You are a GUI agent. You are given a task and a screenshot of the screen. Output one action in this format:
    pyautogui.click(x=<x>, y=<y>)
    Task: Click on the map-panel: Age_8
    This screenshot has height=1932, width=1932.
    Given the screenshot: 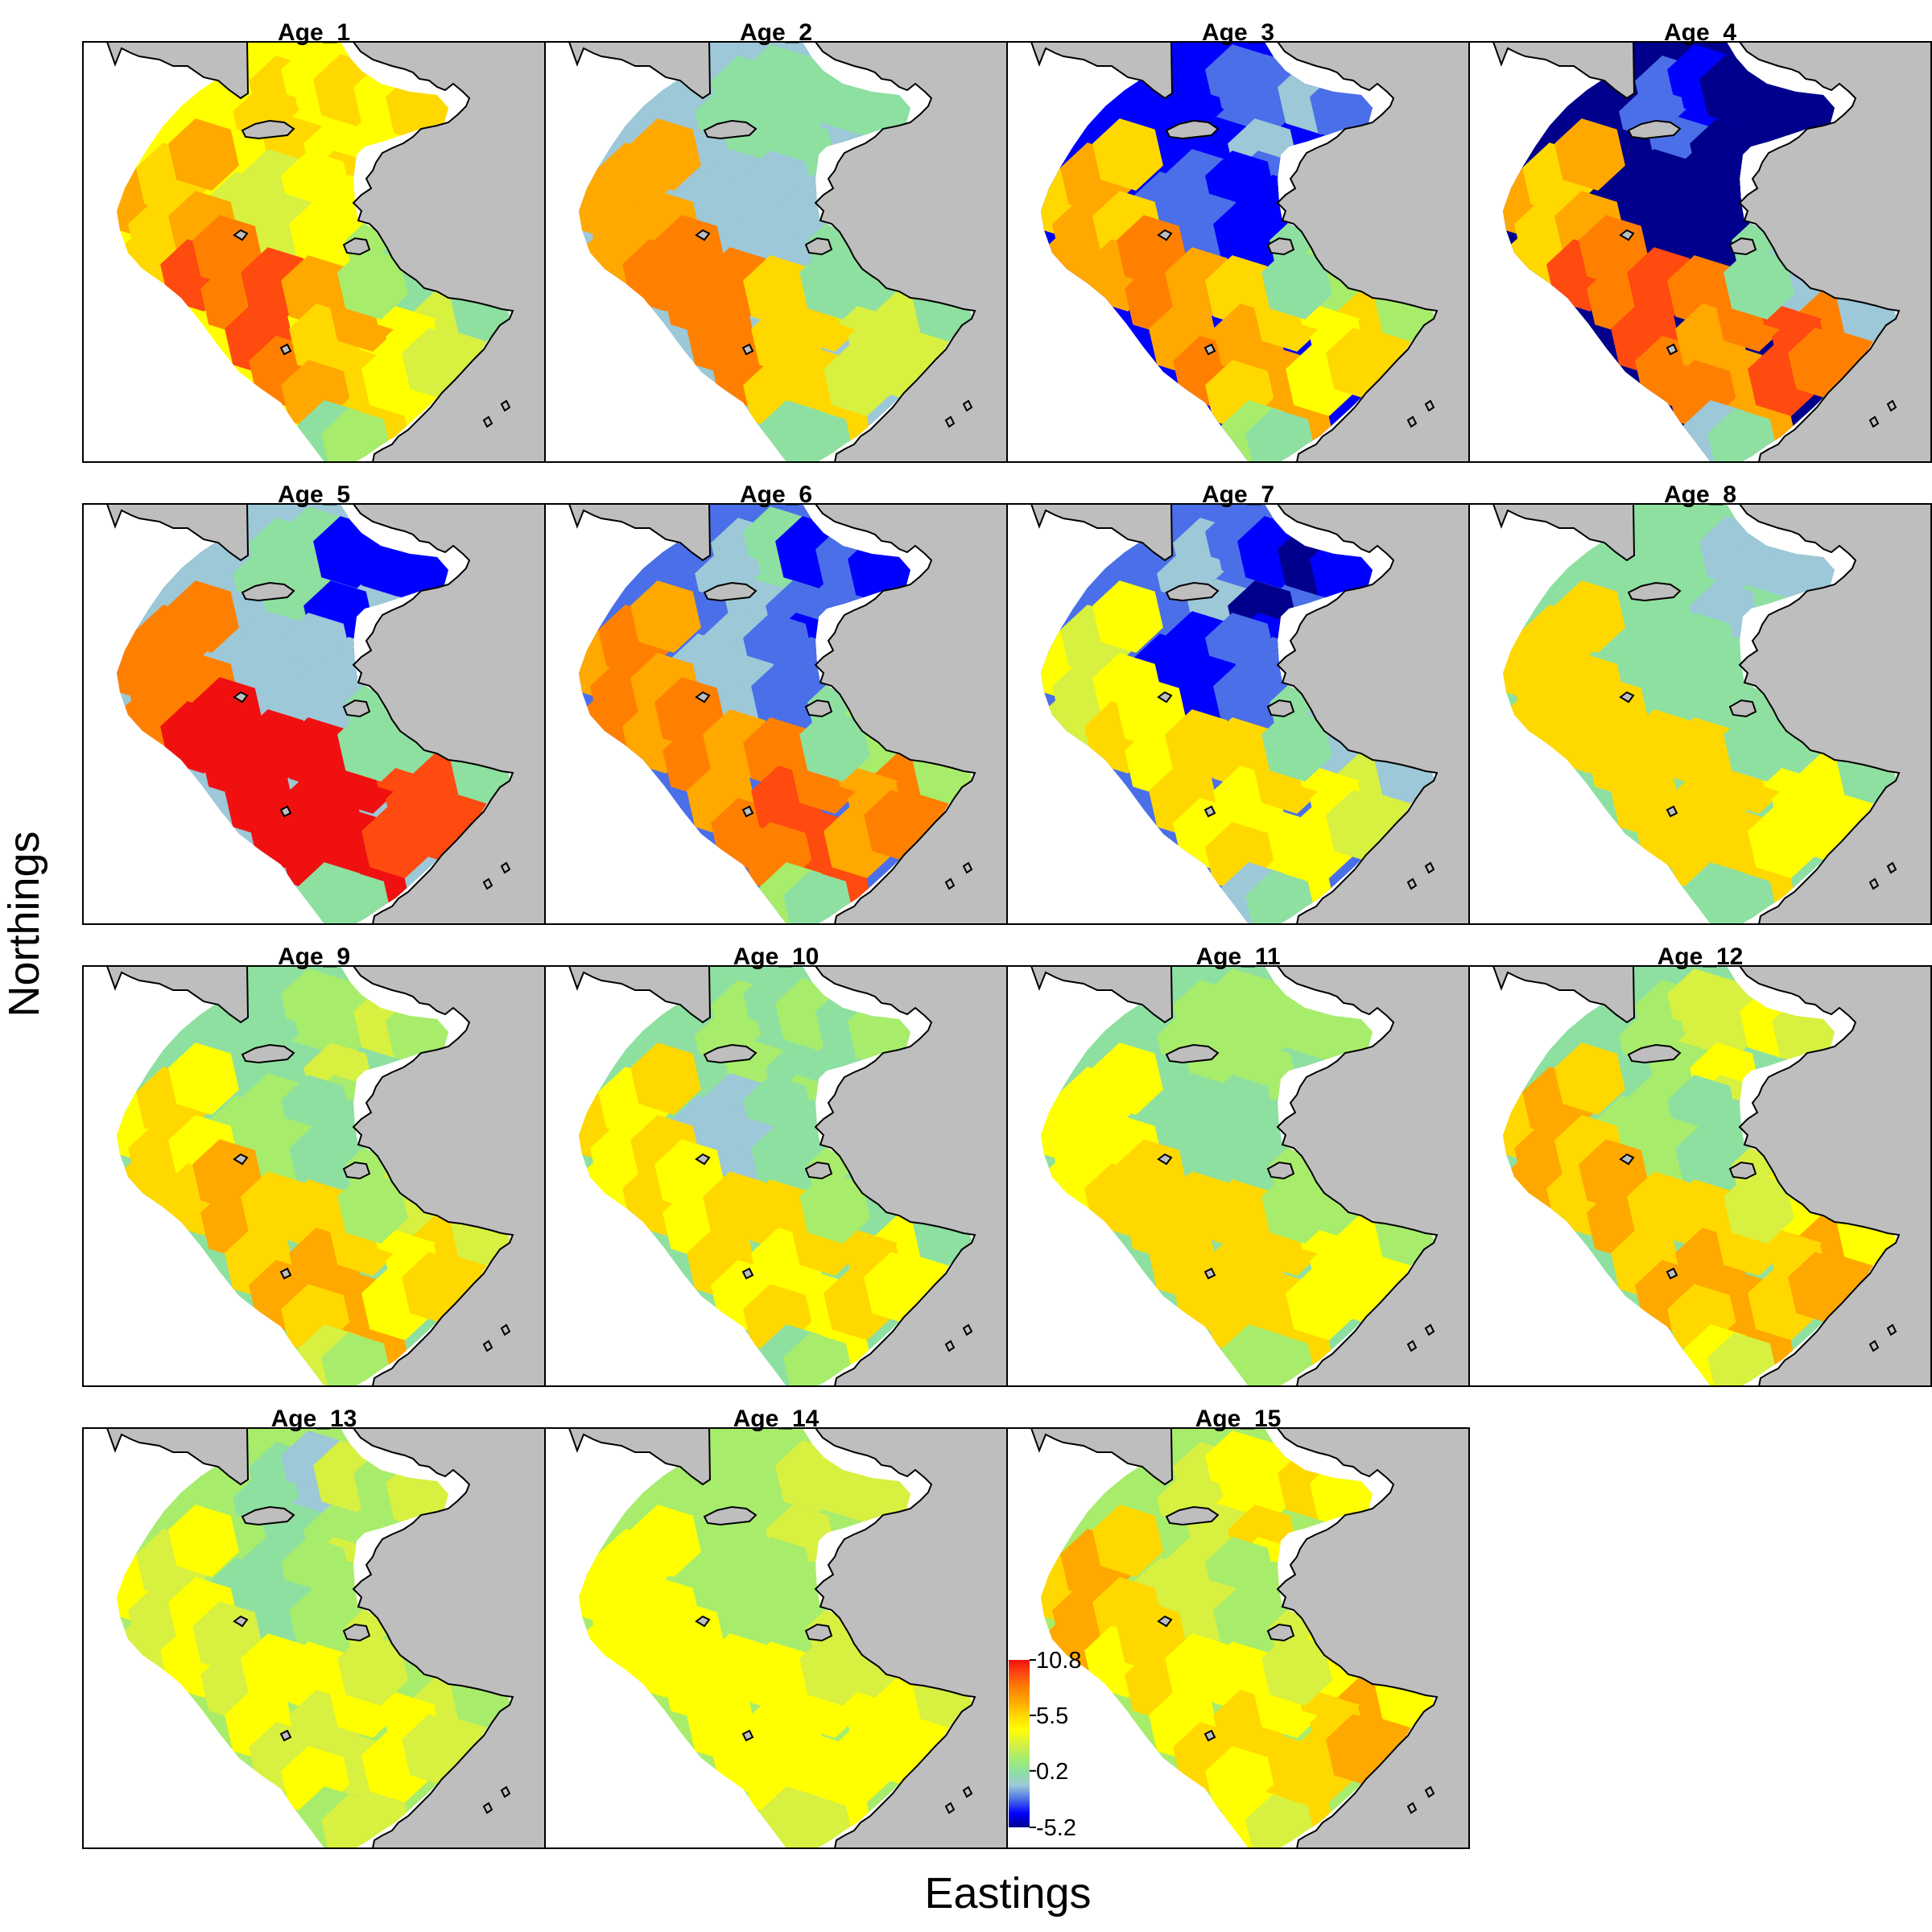 What is the action you would take?
    pyautogui.click(x=1700, y=703)
    